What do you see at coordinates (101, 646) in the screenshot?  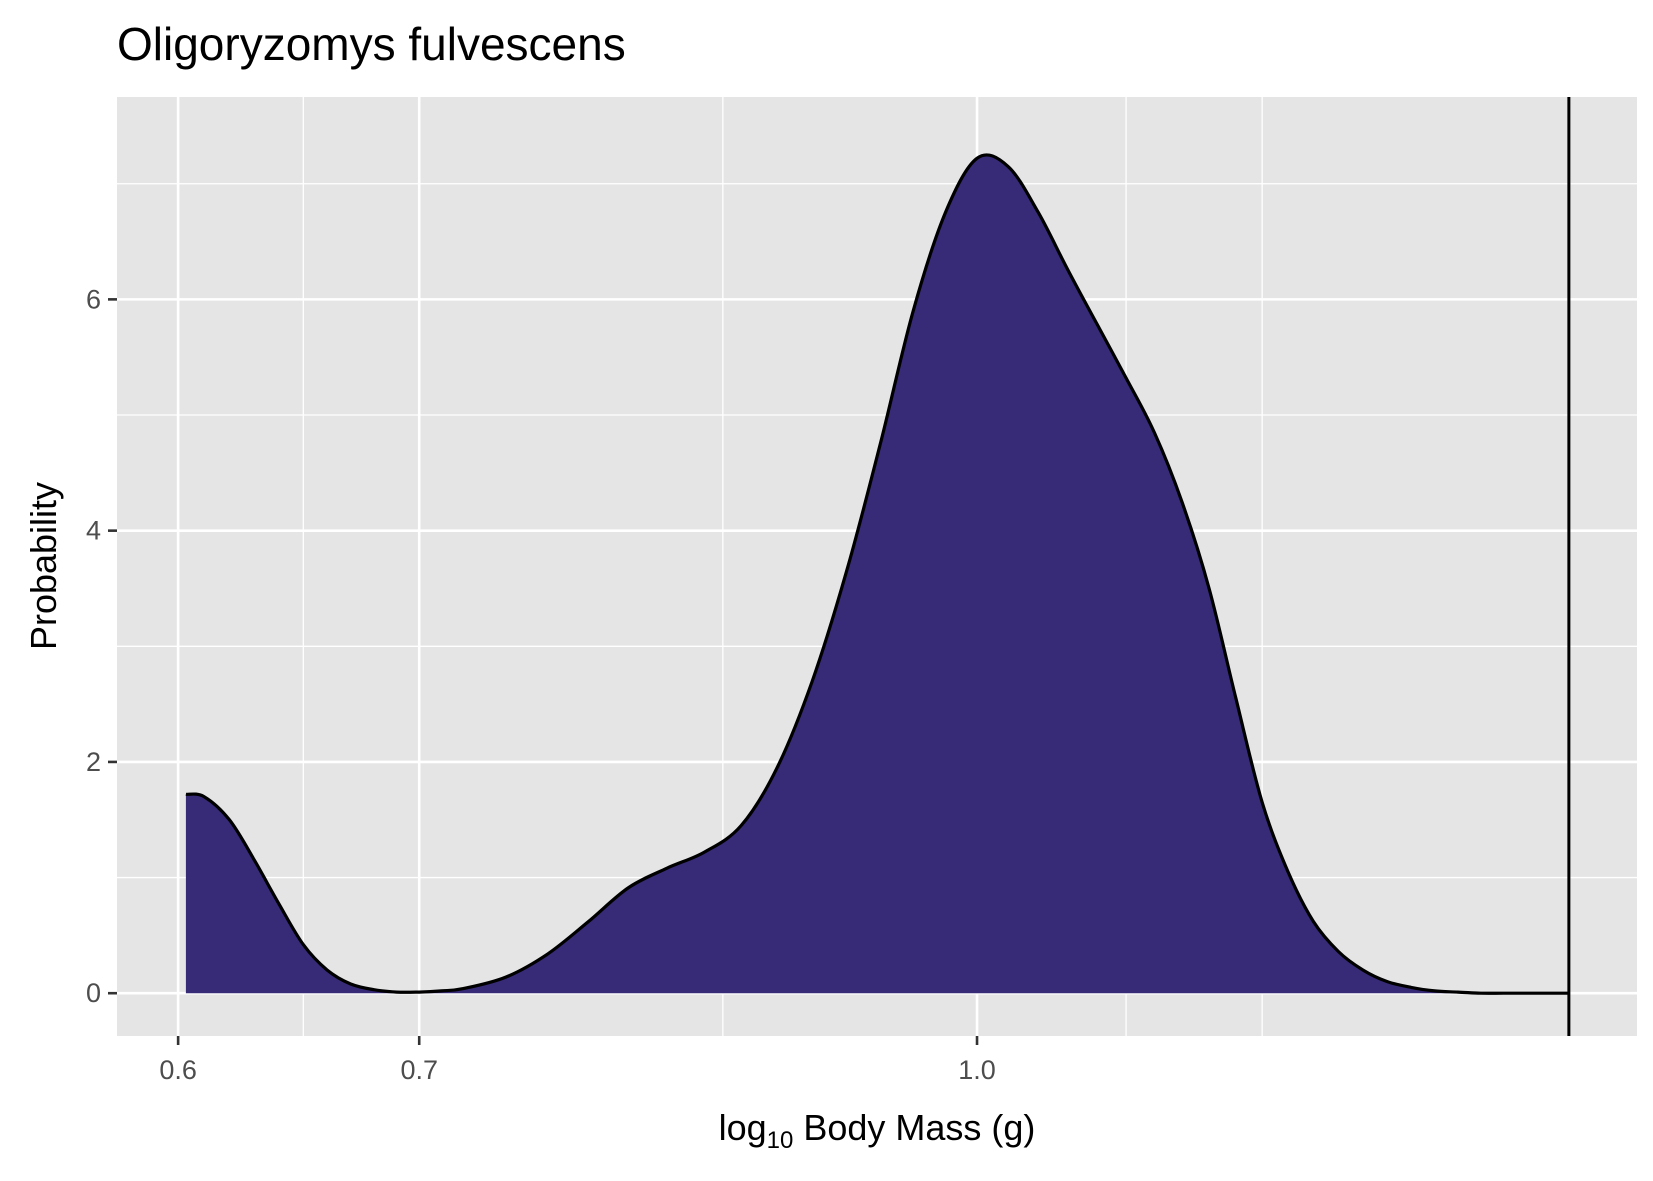 I see `y-axis: 0 2 4 6` at bounding box center [101, 646].